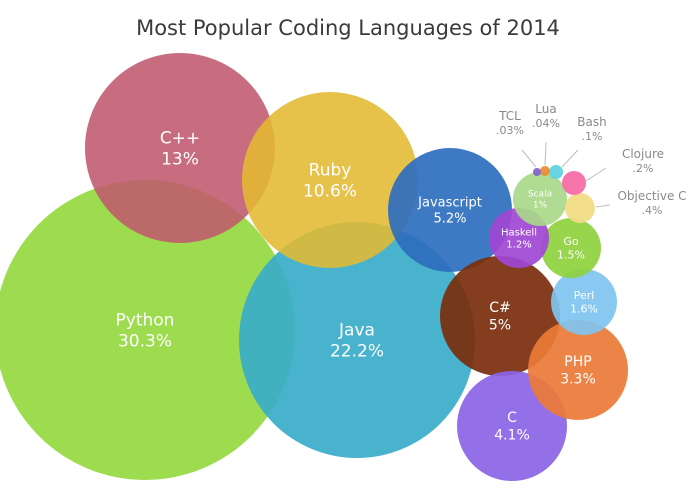 This screenshot has height=489, width=696. What do you see at coordinates (643, 168) in the screenshot?
I see `label-value-clojure: .2%` at bounding box center [643, 168].